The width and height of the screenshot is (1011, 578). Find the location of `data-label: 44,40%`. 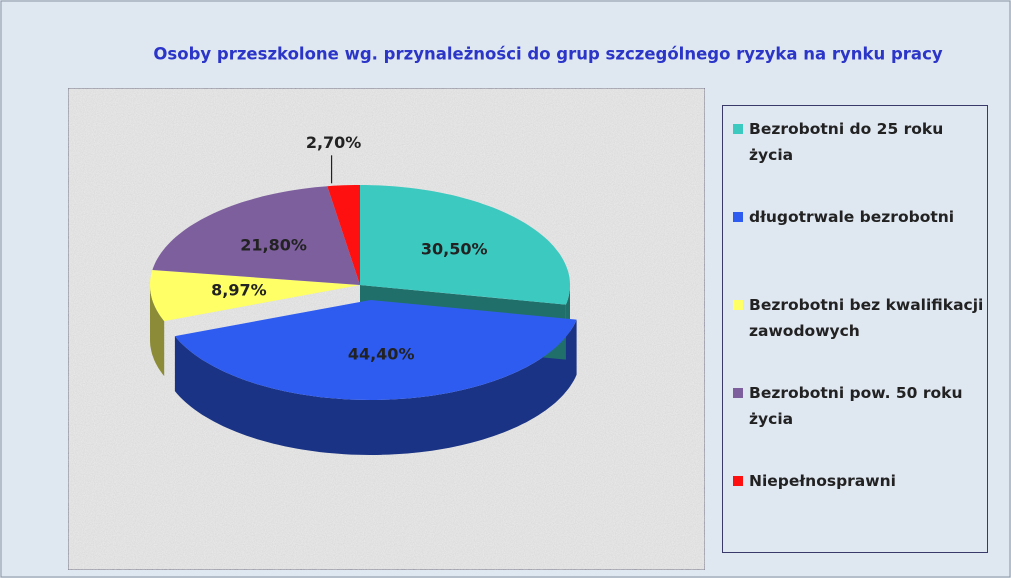

data-label: 44,40% is located at coordinates (381, 353).